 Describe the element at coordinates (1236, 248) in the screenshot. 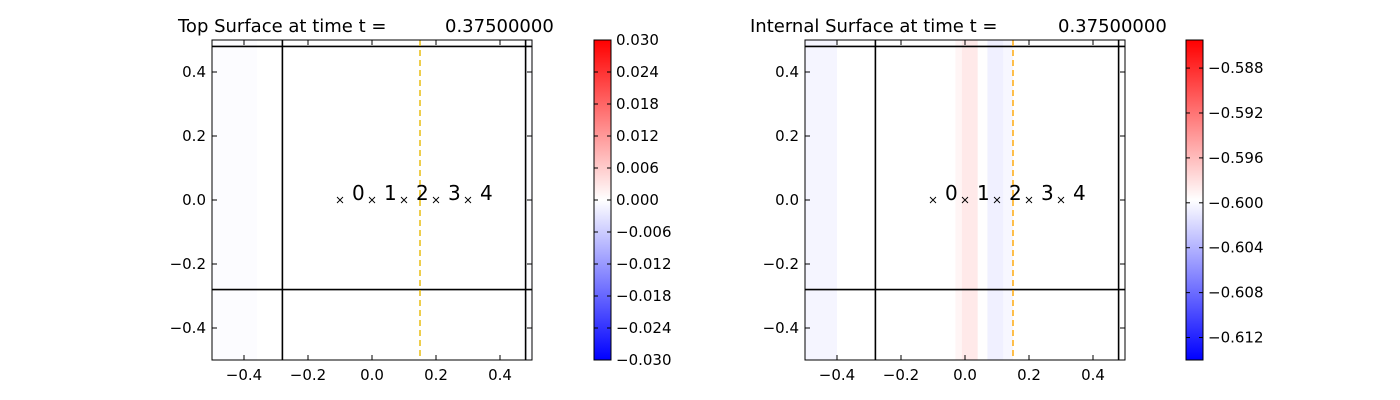

I see `colorbar-tick-label-4: −0.604` at that location.